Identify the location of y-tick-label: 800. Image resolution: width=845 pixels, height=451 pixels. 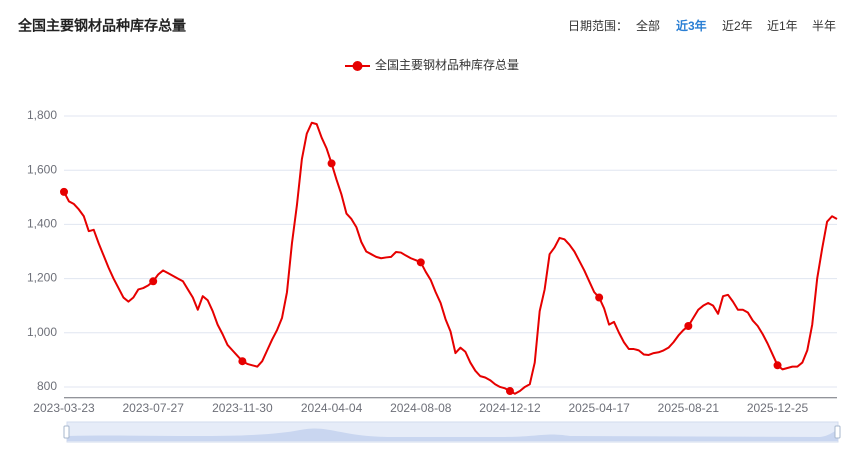
(47, 386).